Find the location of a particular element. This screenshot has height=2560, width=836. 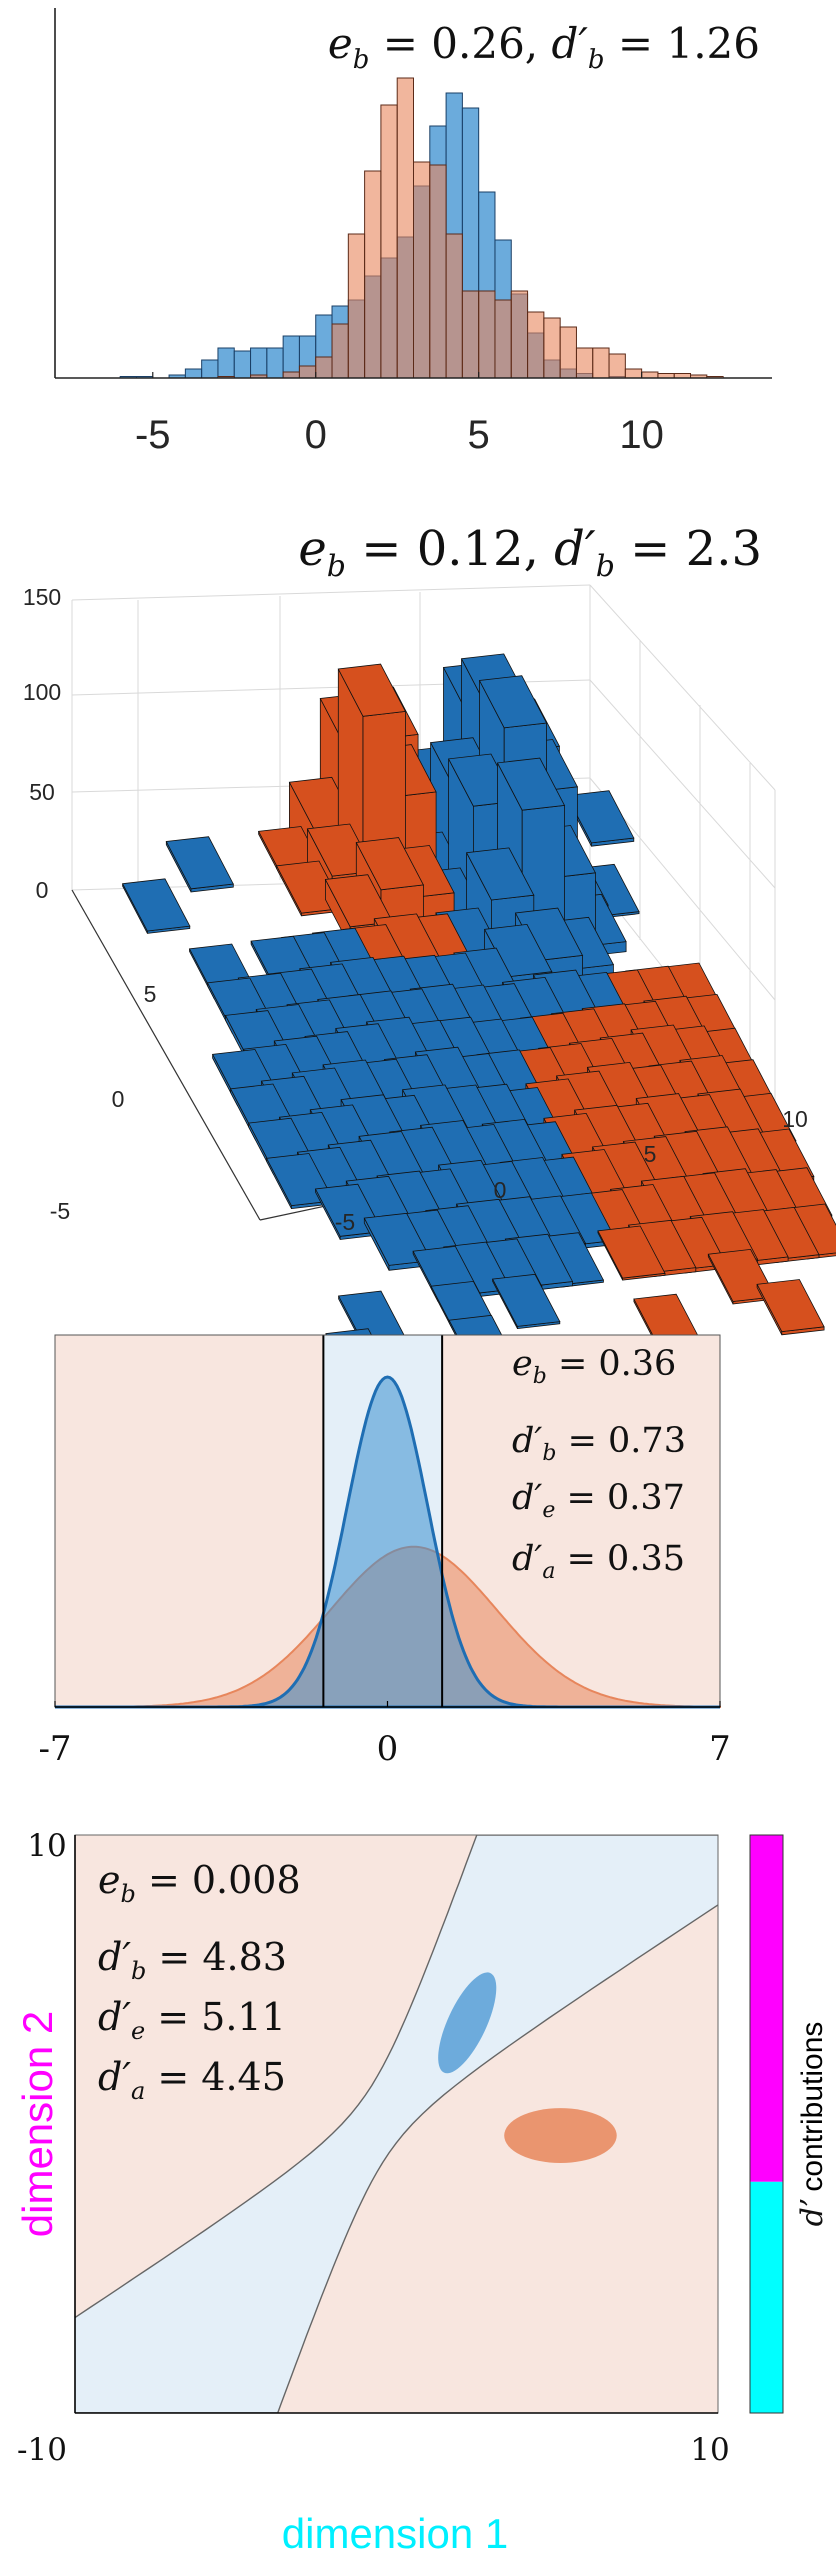

histogram-x-ticks: -5 0 5 10 is located at coordinates (399, 414).